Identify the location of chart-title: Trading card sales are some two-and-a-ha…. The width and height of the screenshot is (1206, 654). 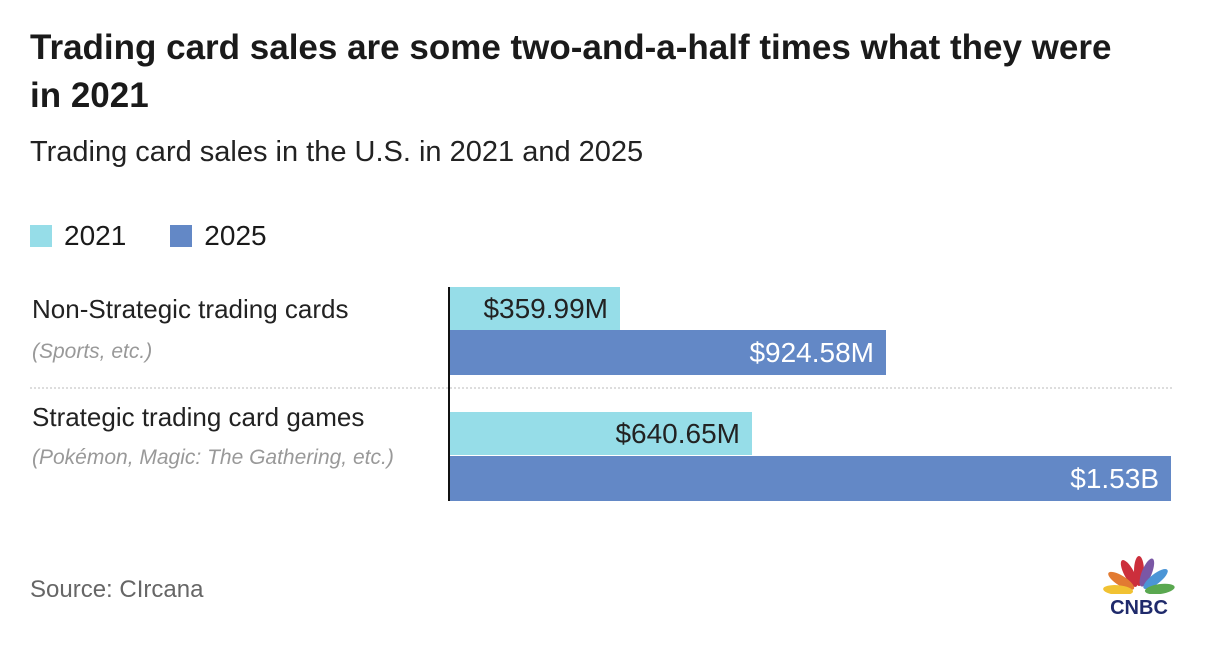
(571, 71).